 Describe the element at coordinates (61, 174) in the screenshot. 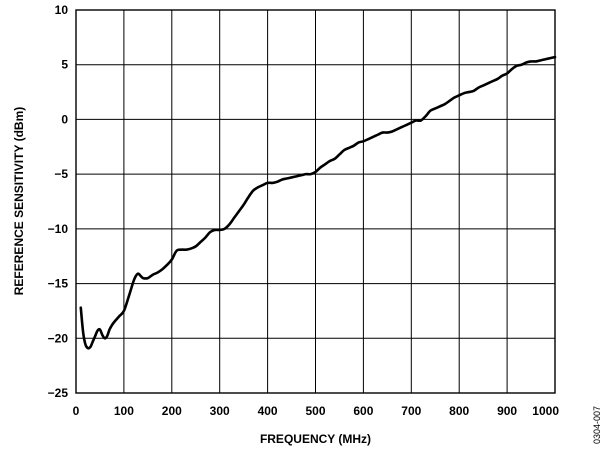

I see `y-tick-label: −5` at that location.